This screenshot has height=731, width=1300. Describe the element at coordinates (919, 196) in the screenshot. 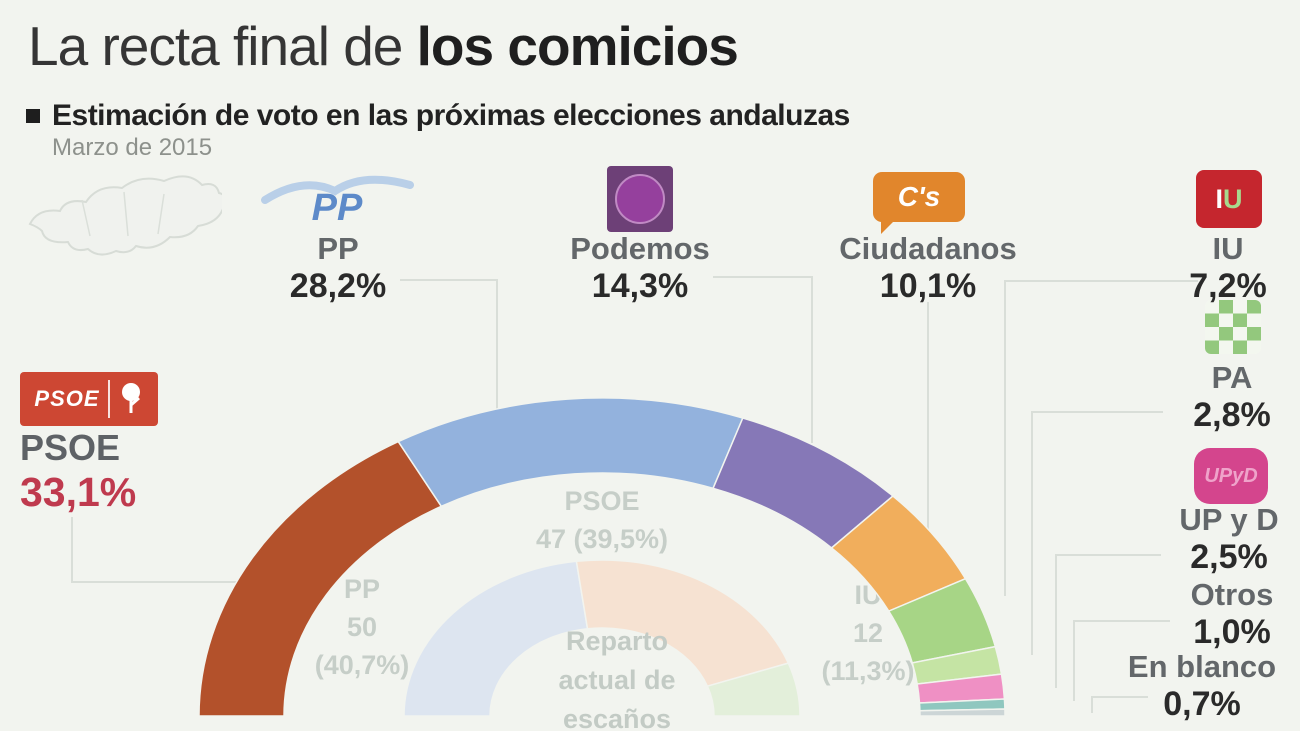

I see `ciudadanos-logo-text: C's` at that location.